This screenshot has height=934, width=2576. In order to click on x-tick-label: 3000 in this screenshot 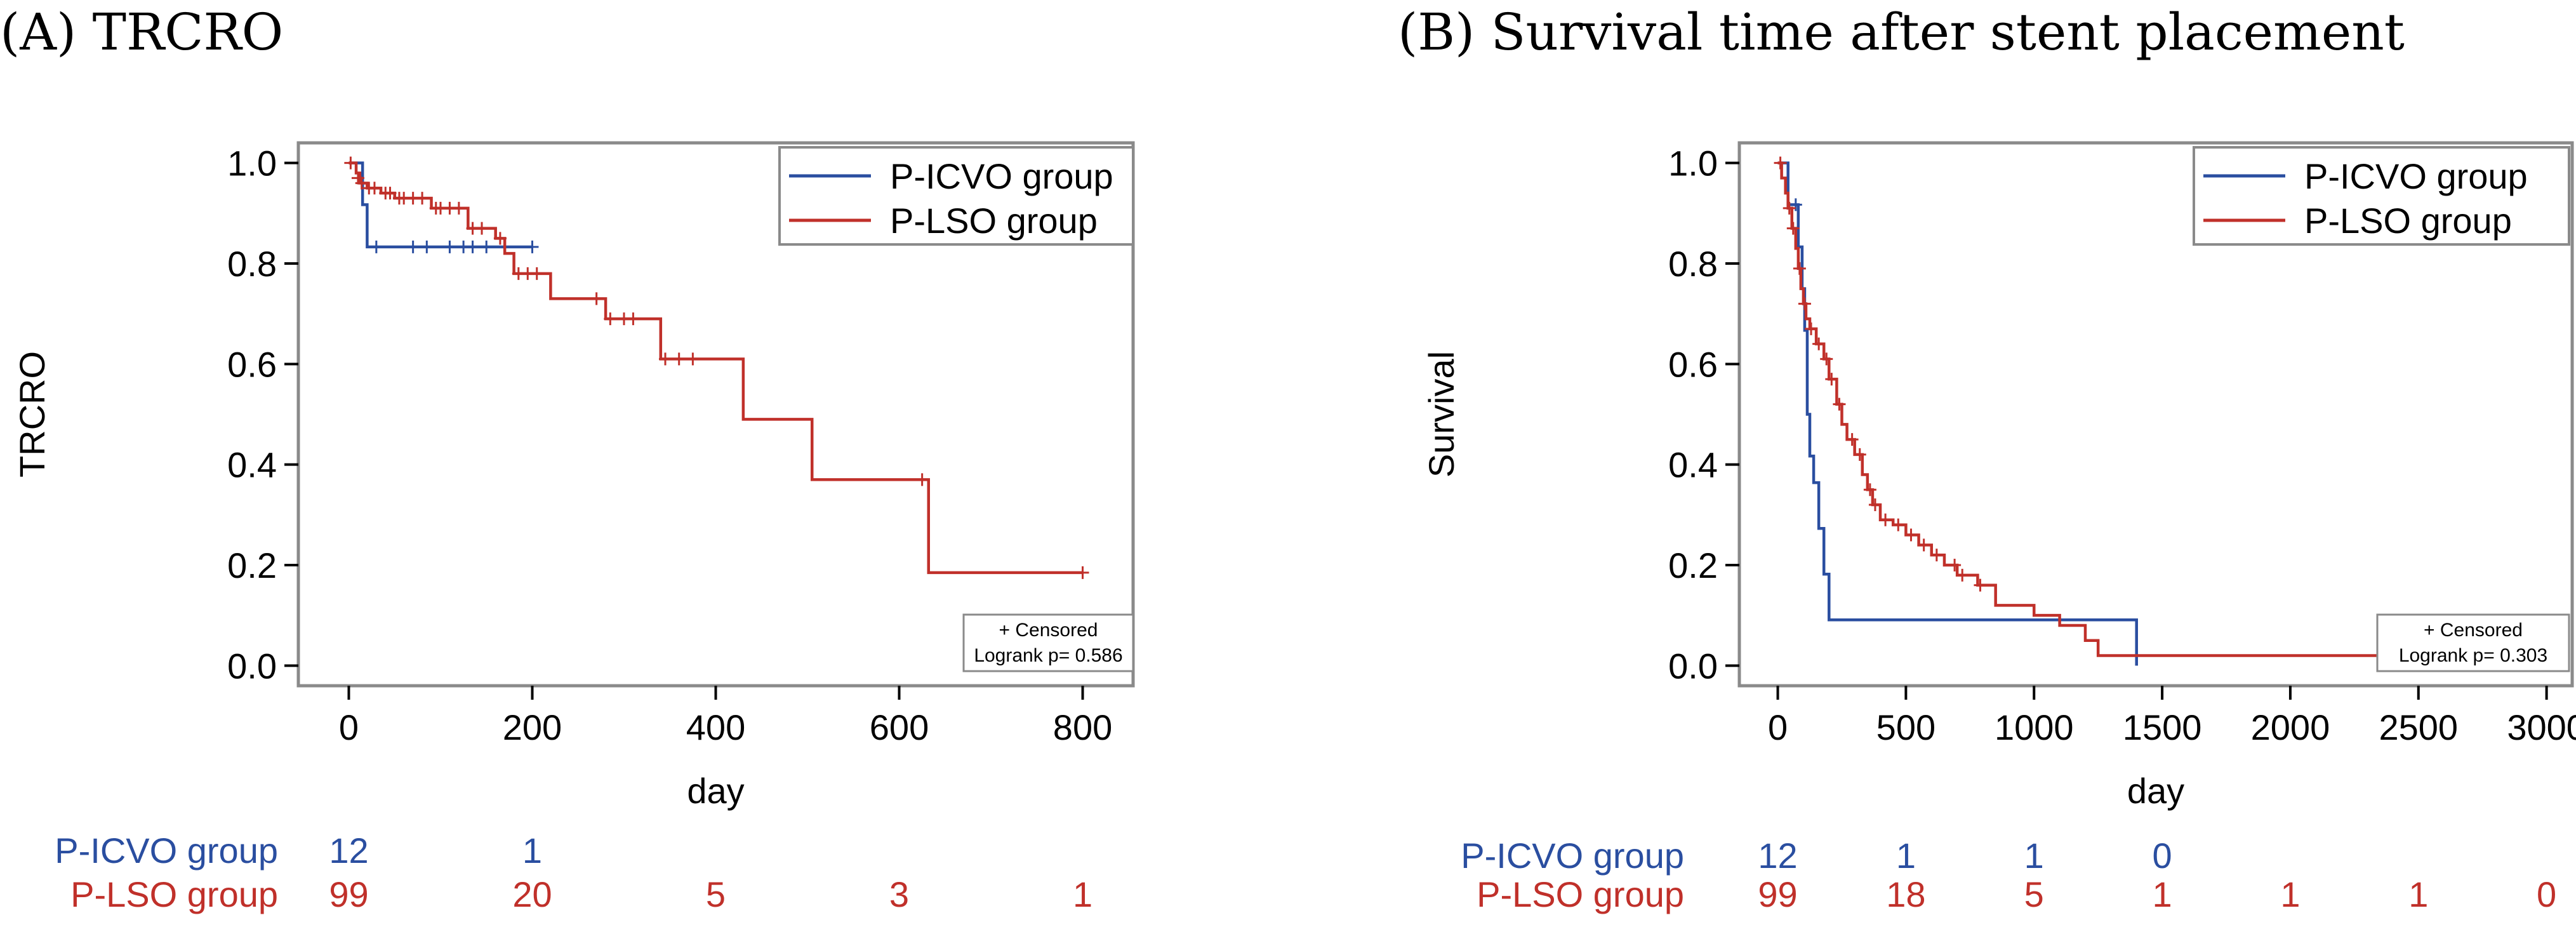, I will do `click(2541, 727)`.